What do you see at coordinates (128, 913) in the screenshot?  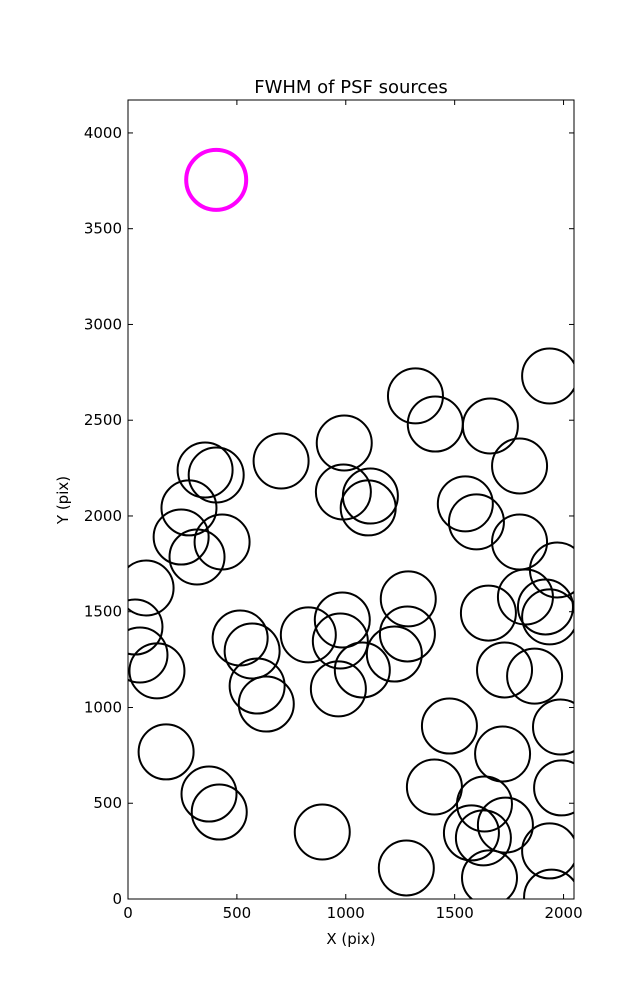 I see `x-tick-label: 0` at bounding box center [128, 913].